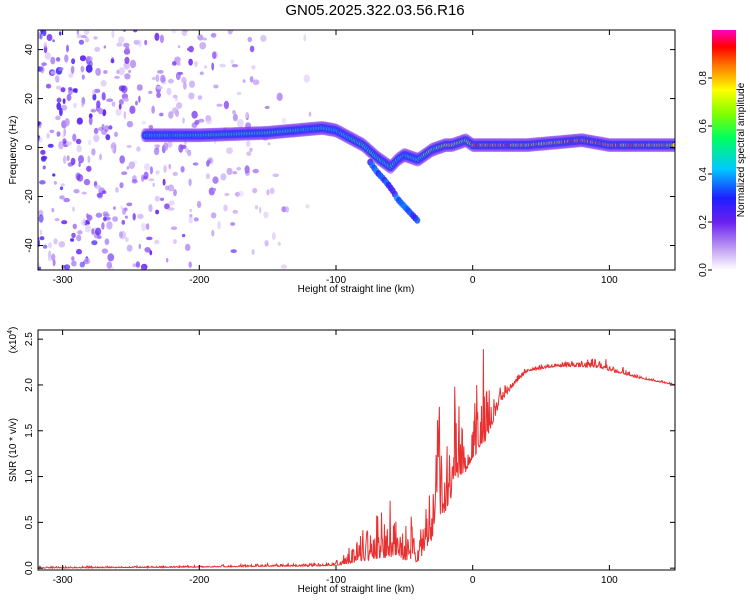  Describe the element at coordinates (199, 280) in the screenshot. I see `spectrogram-x-tick-label: -200` at that location.